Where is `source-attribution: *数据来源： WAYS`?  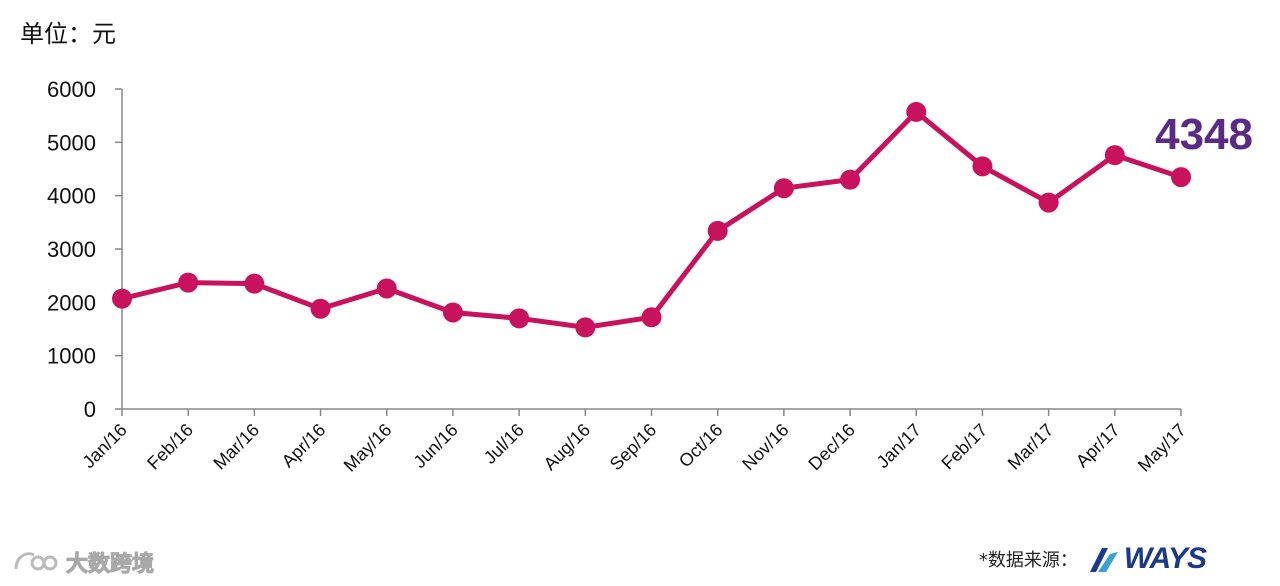
source-attribution: *数据来源： WAYS is located at coordinates (1092, 559).